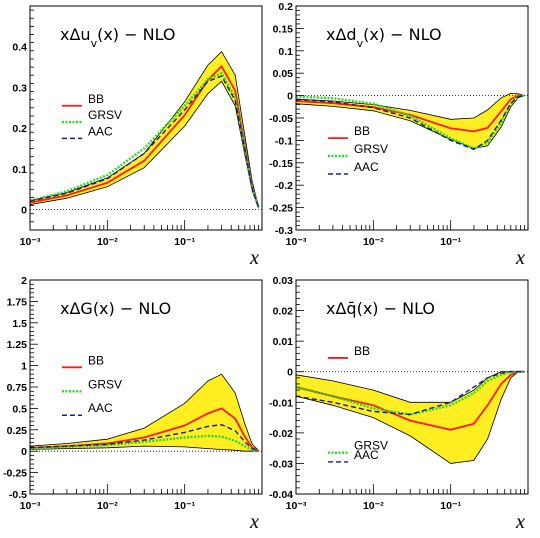 This screenshot has width=540, height=538. What do you see at coordinates (283, 281) in the screenshot?
I see `y-tick-label: 0.03` at bounding box center [283, 281].